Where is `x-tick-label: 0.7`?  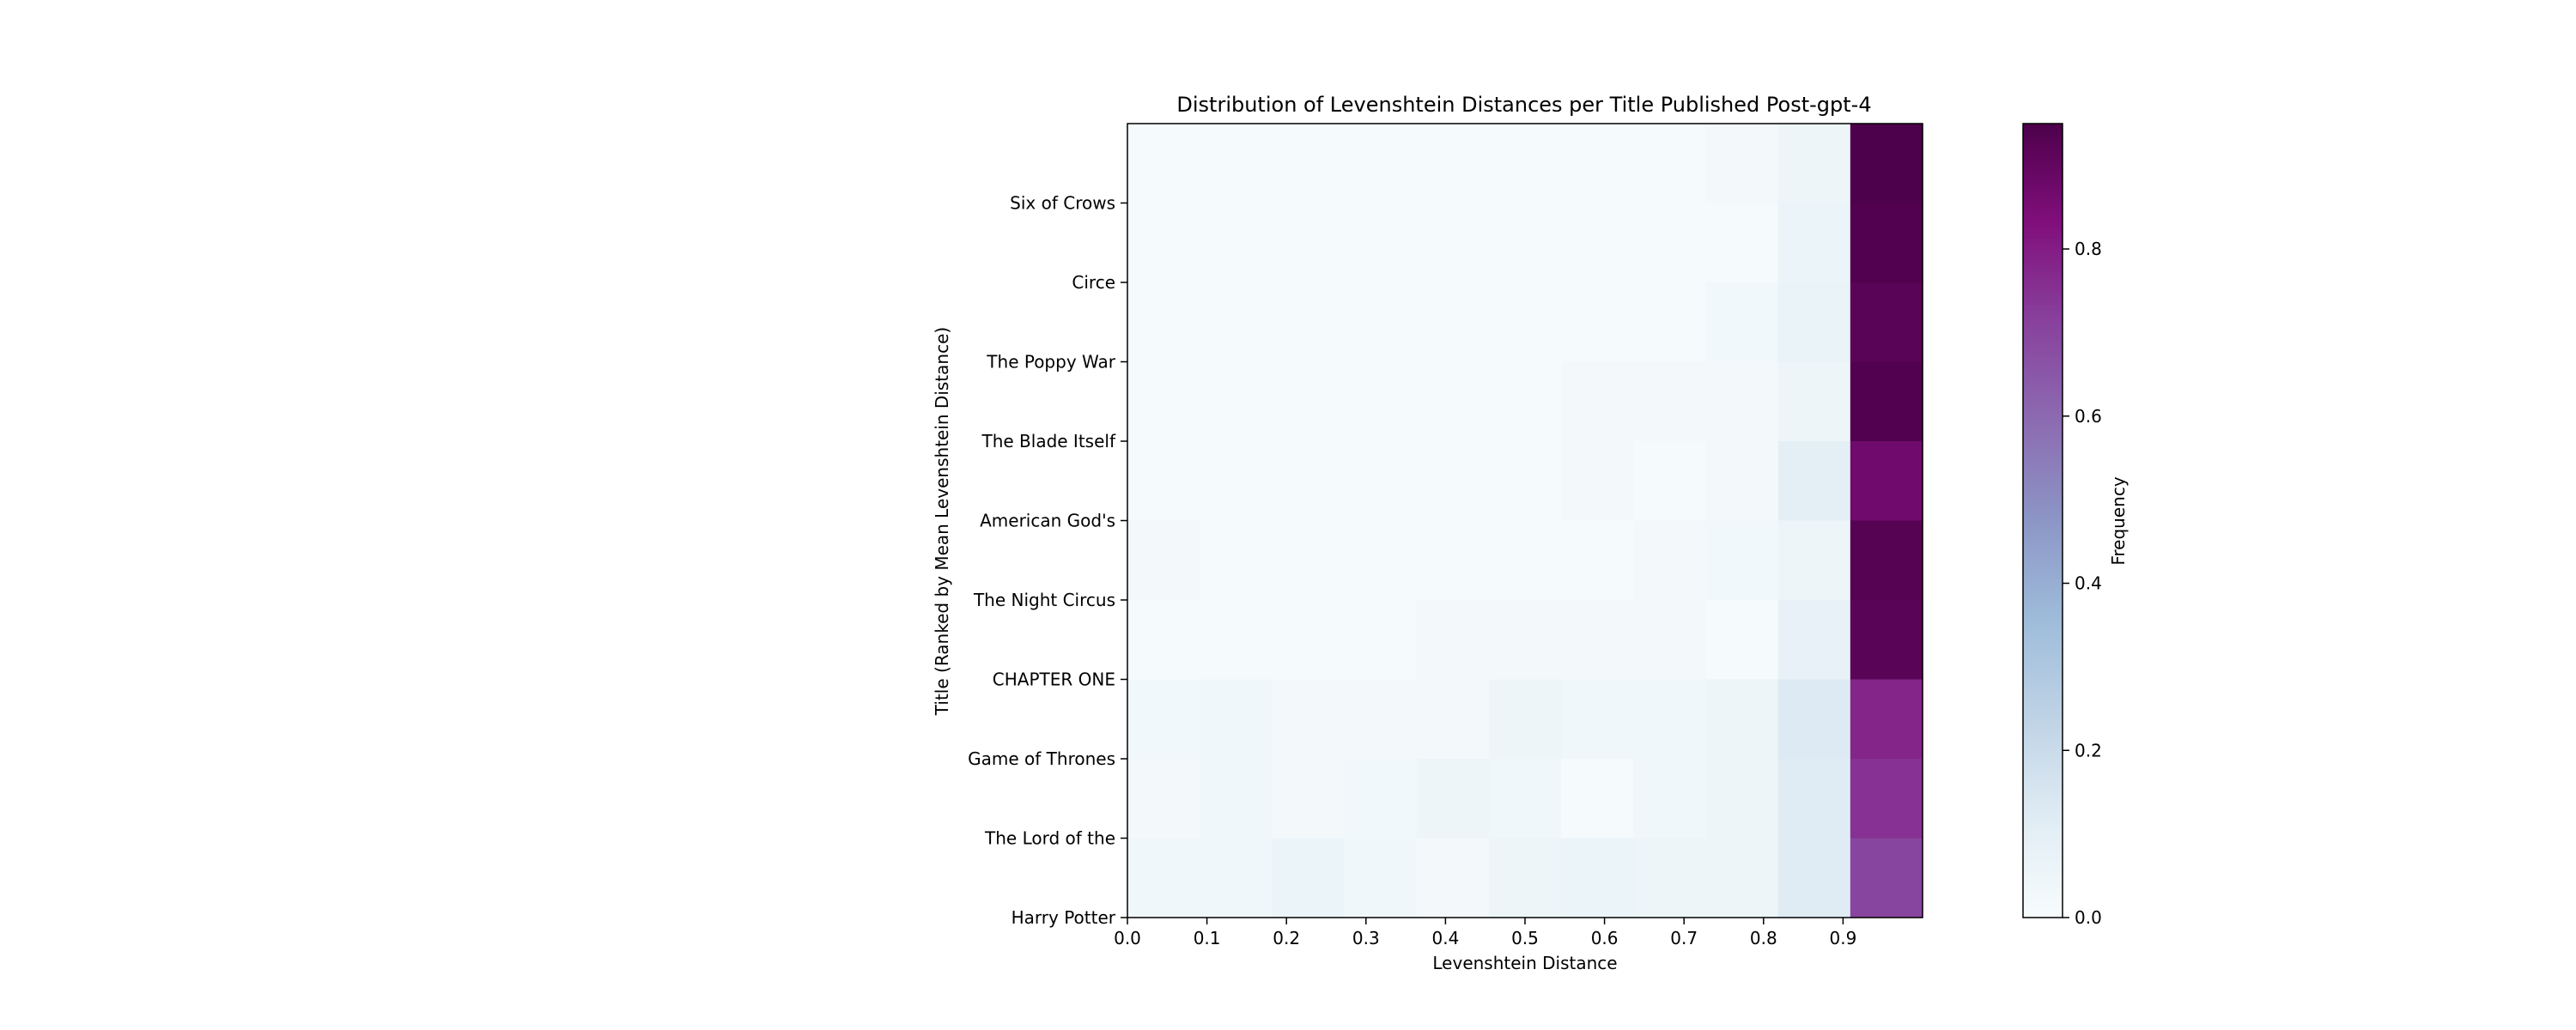 x-tick-label: 0.7 is located at coordinates (1684, 938).